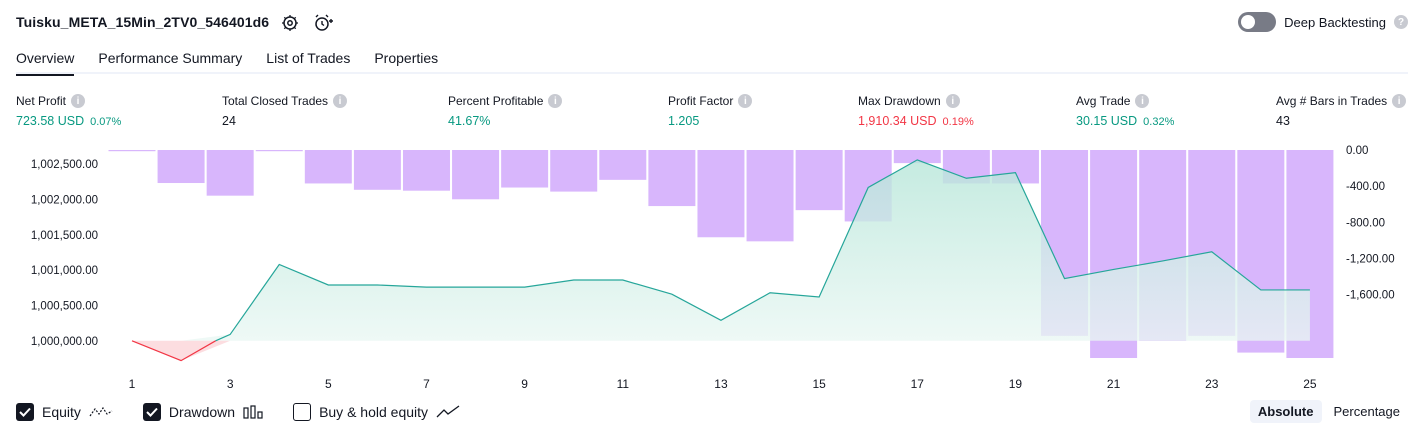  What do you see at coordinates (918, 384) in the screenshot?
I see `x-axis-tick: 17` at bounding box center [918, 384].